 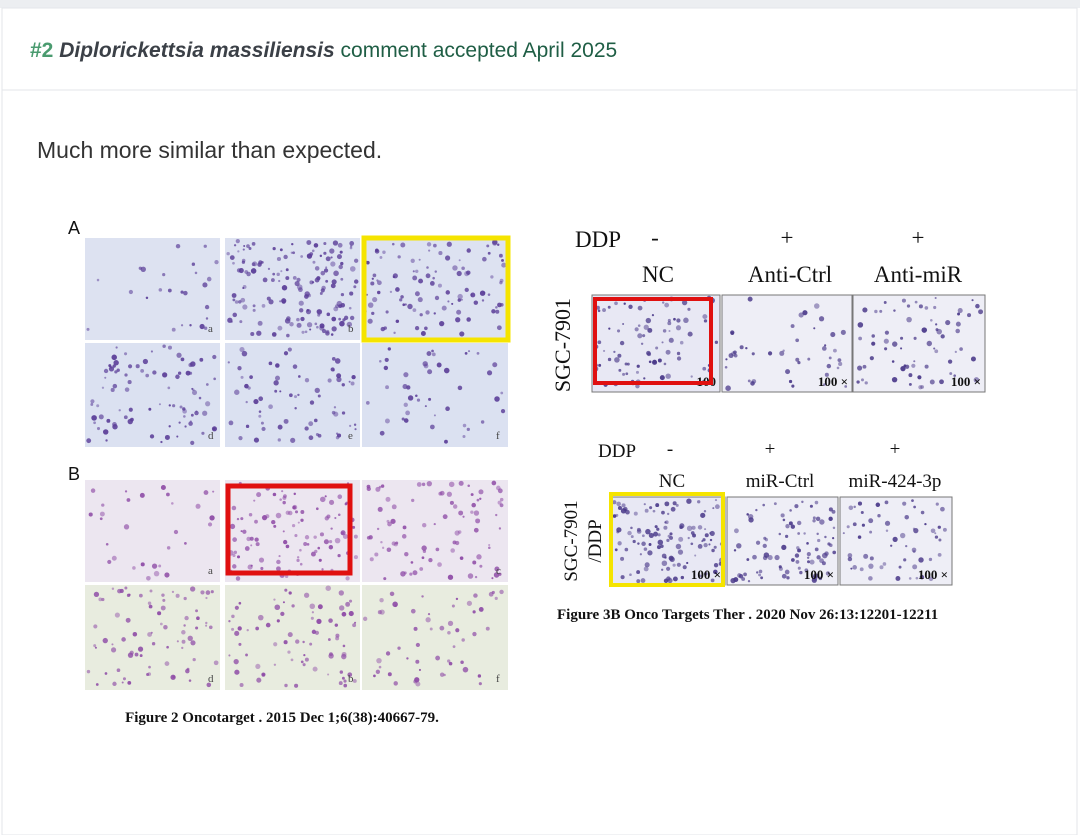 I want to click on group-name: NC, so click(x=658, y=274).